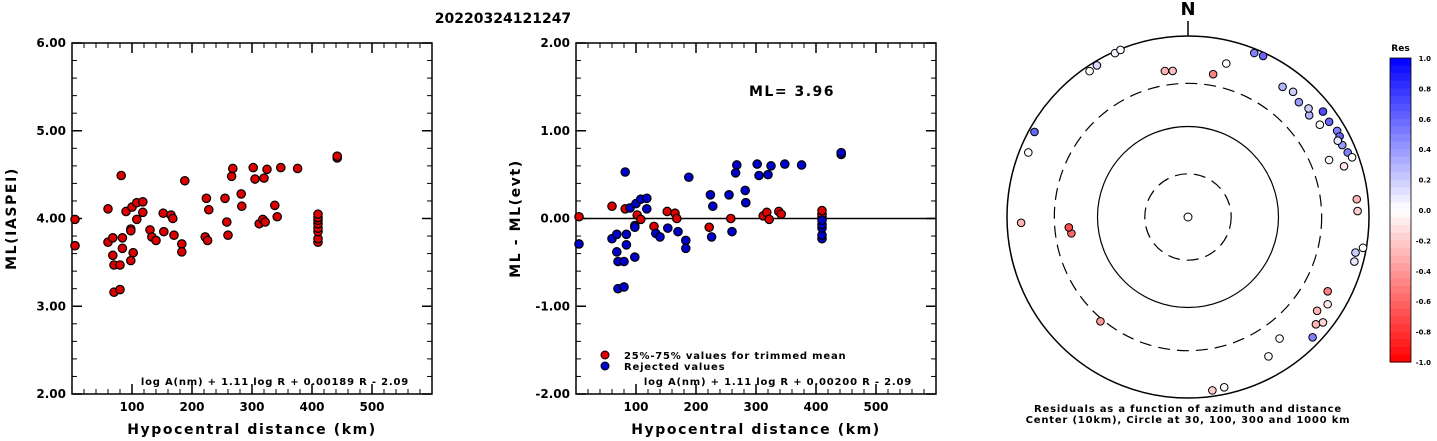 The height and width of the screenshot is (441, 1437). I want to click on center-marker, so click(1188, 217).